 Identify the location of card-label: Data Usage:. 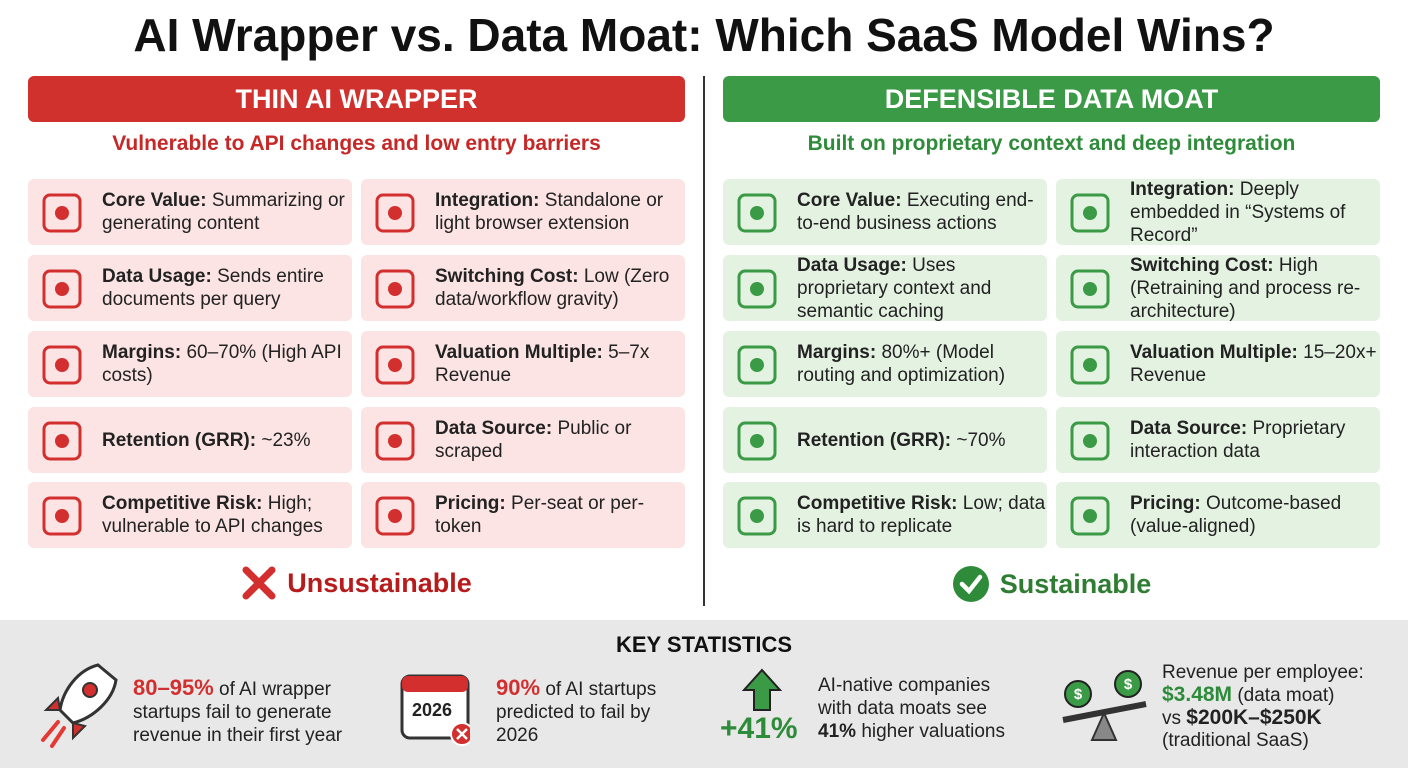
(852, 265).